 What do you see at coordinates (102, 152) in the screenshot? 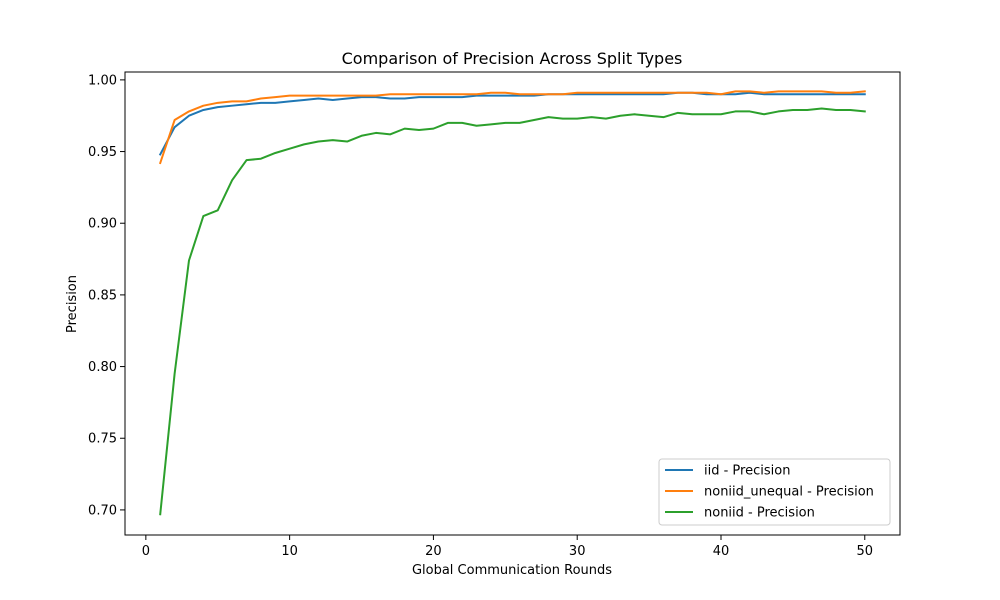
I see `y-tick-label: 0.95` at bounding box center [102, 152].